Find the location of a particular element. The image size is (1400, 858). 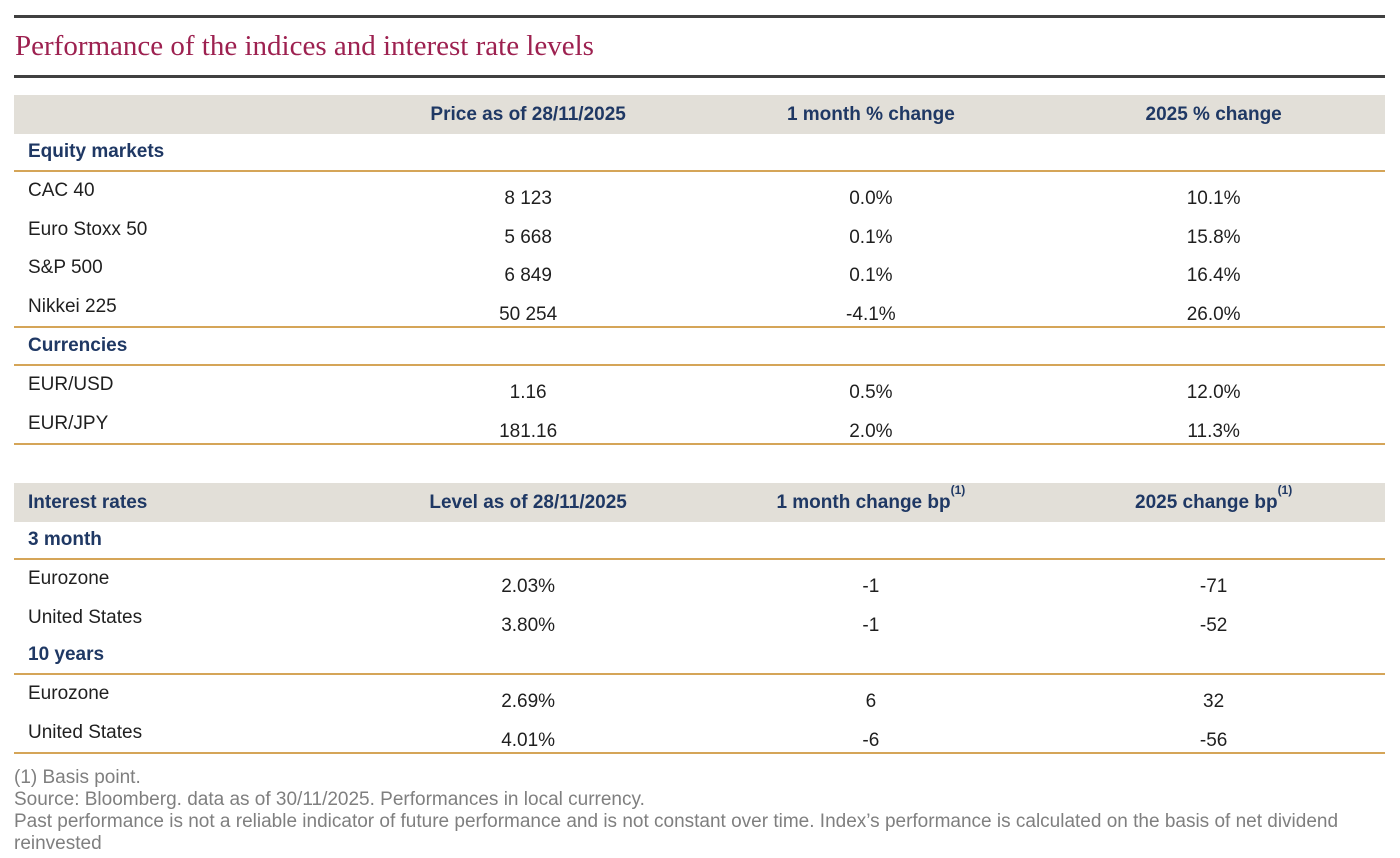

1-month-change-value: 0.5% is located at coordinates (871, 393).